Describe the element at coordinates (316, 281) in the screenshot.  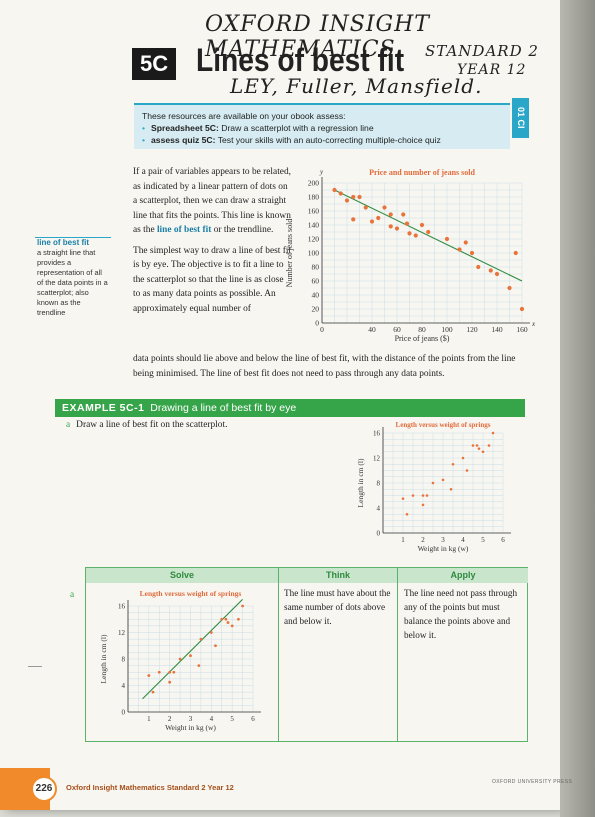
I see `y-tick-label: 60` at that location.